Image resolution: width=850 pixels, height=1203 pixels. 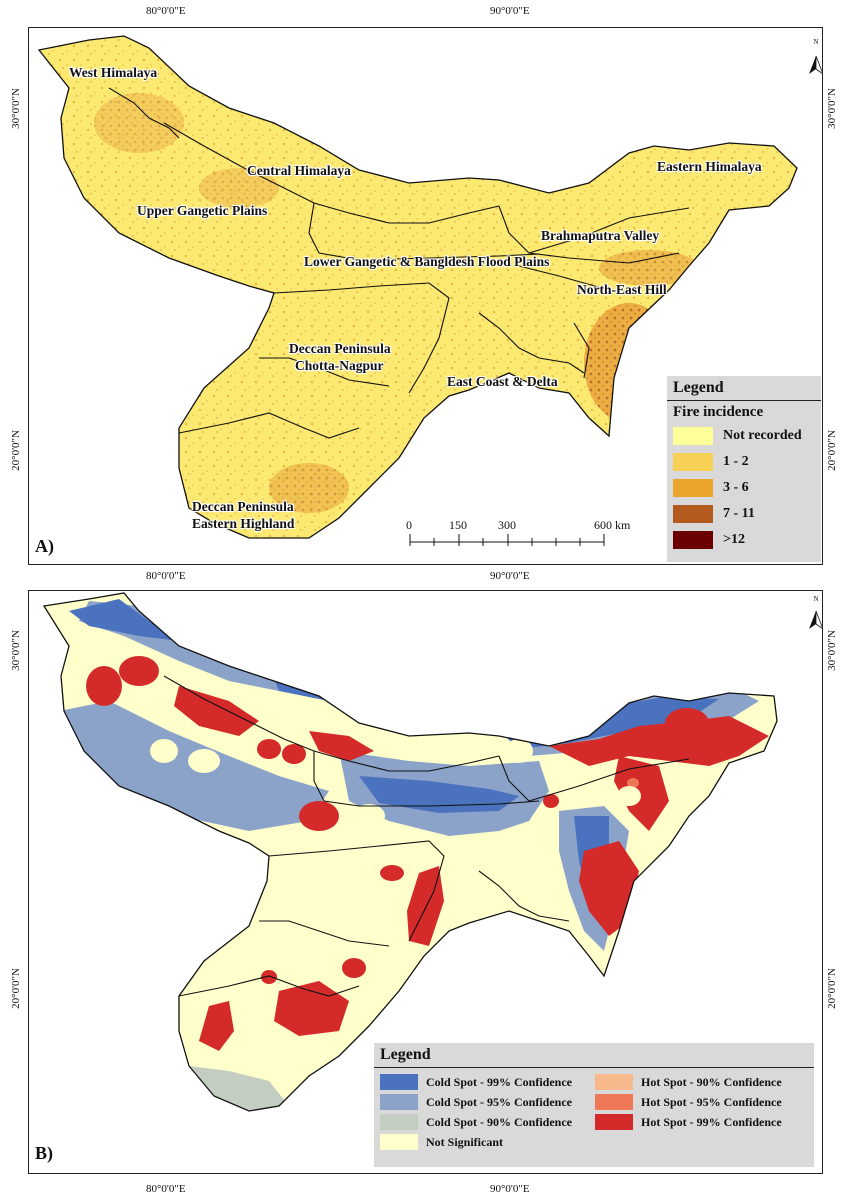 What do you see at coordinates (711, 1121) in the screenshot?
I see `legend-label: Hot Spot - 99% Confidence` at bounding box center [711, 1121].